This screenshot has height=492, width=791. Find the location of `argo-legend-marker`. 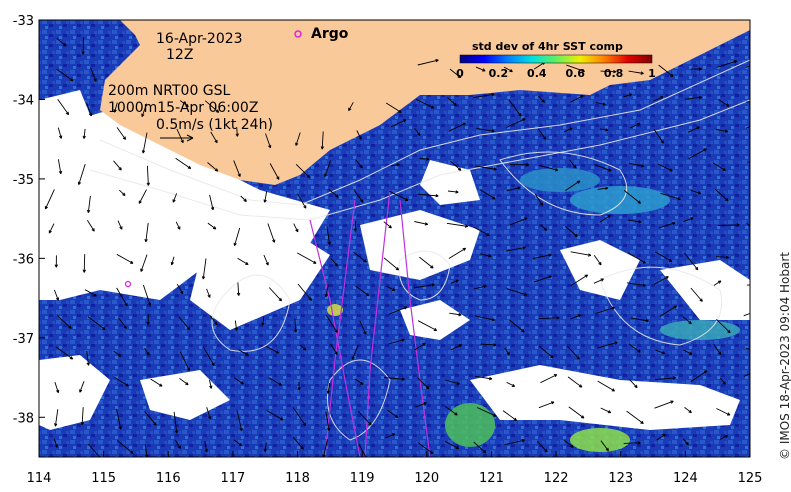

argo-legend-marker is located at coordinates (298, 34).